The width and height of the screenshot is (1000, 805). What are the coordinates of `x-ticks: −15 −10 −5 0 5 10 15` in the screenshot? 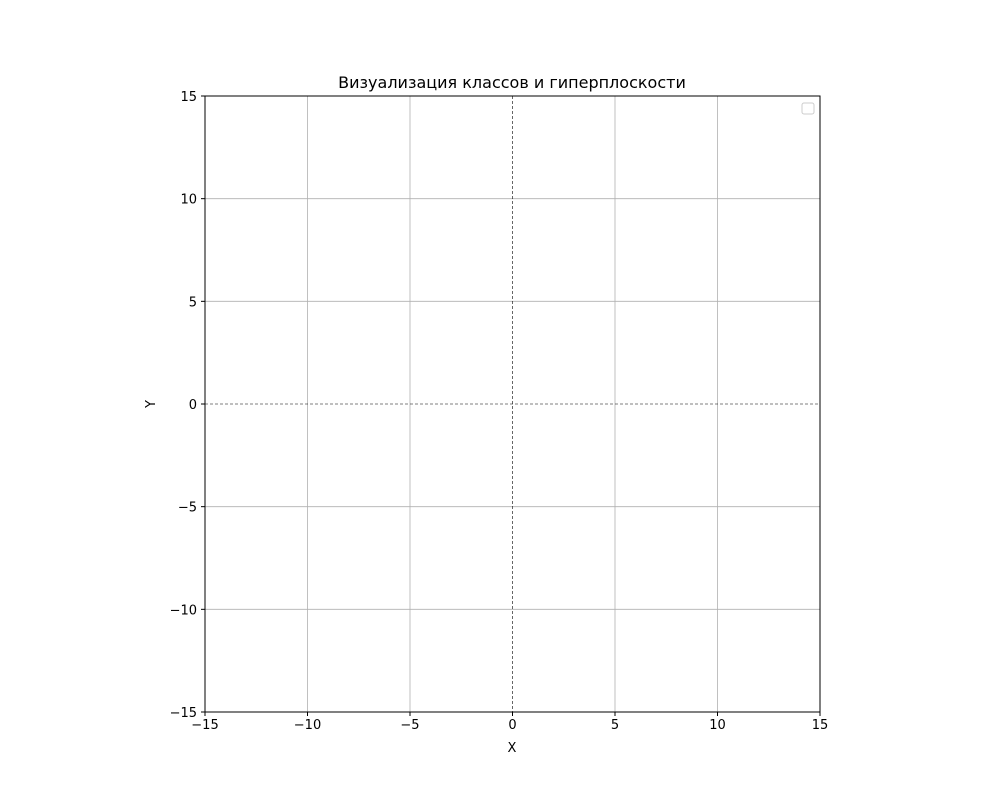 It's located at (509, 722).